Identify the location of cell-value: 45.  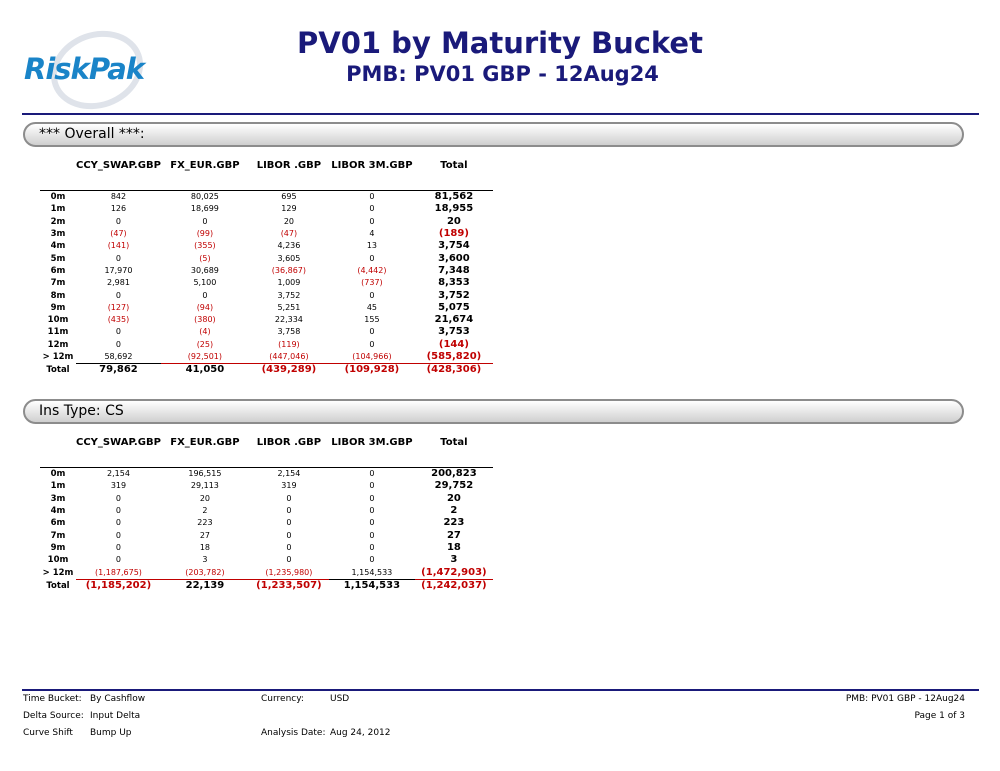
(371, 307).